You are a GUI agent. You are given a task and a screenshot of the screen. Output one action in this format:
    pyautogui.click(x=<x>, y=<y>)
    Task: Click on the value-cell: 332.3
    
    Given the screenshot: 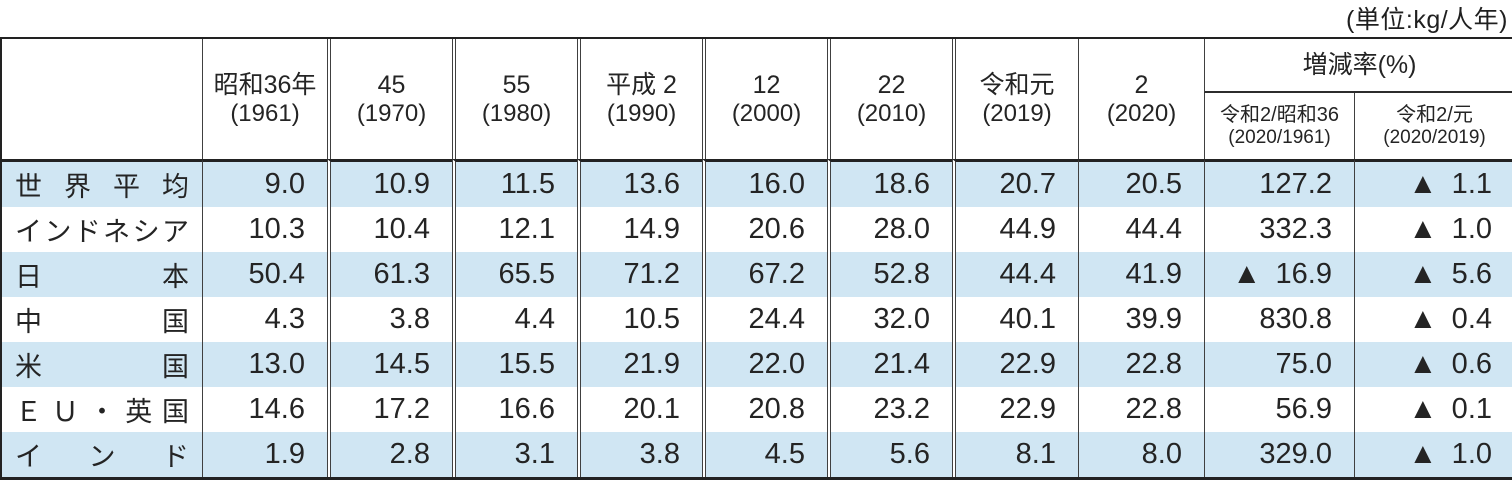 What is the action you would take?
    pyautogui.click(x=1279, y=229)
    